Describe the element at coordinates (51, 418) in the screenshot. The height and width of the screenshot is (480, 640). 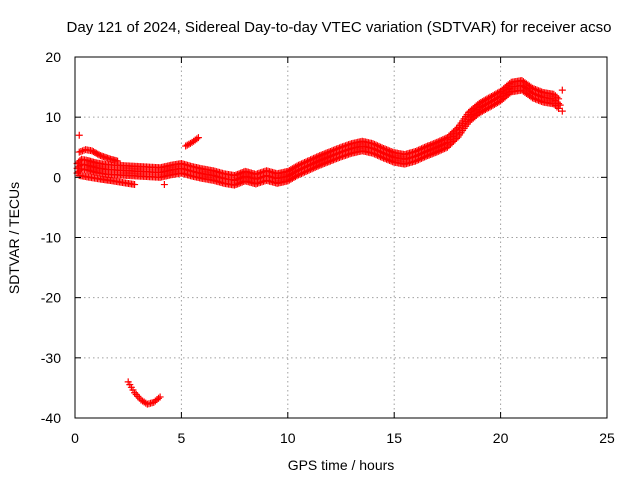
I see `y-tick-label: -40` at that location.